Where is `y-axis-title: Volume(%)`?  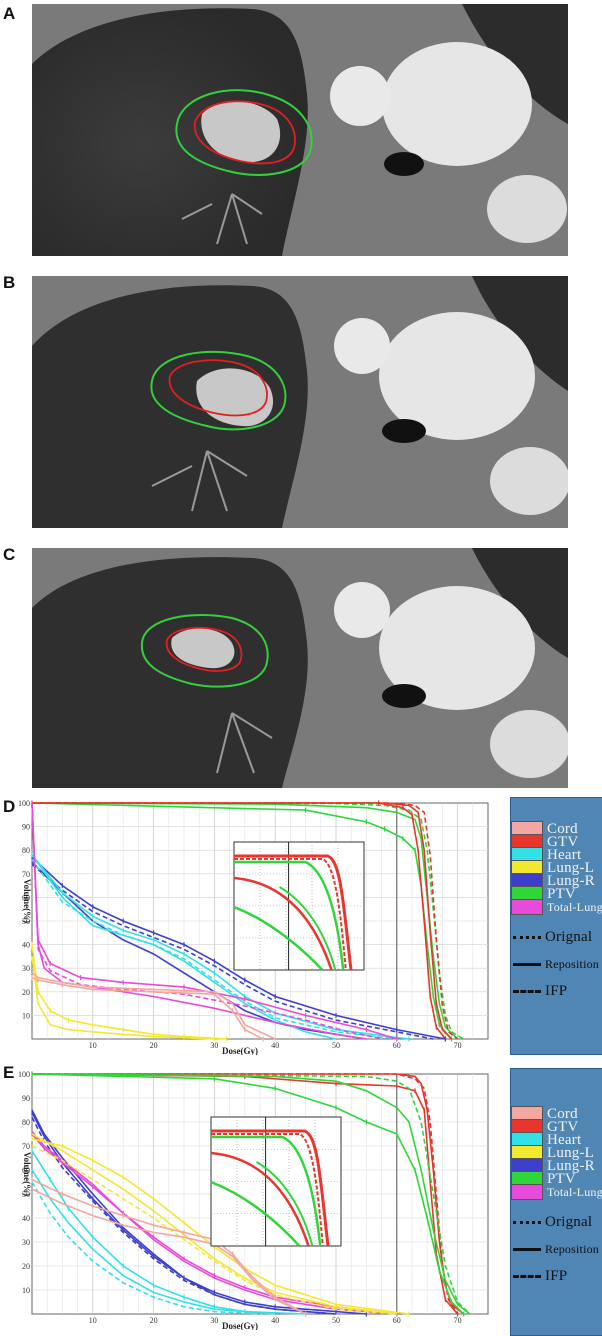 y-axis-title: Volume(%) is located at coordinates (27, 1174).